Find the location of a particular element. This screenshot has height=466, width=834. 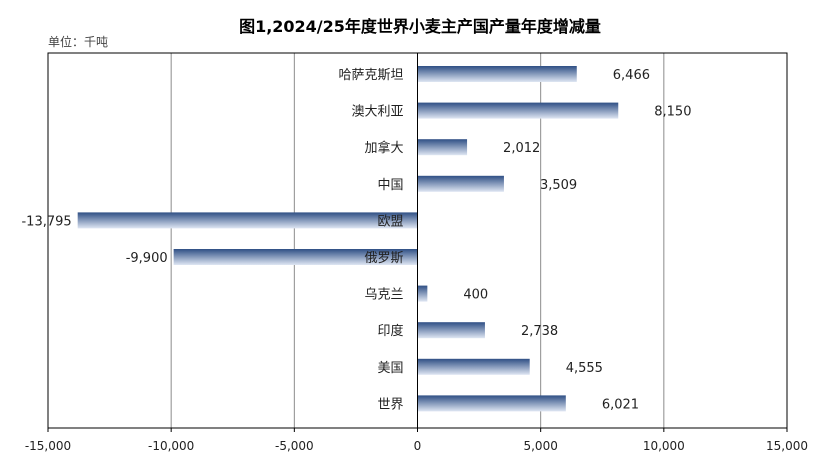

data-label: 400 is located at coordinates (475, 295).